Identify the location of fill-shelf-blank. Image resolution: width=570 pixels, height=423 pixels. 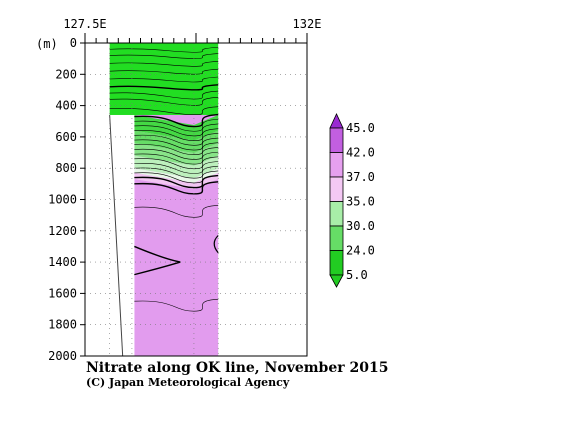
(122, 235).